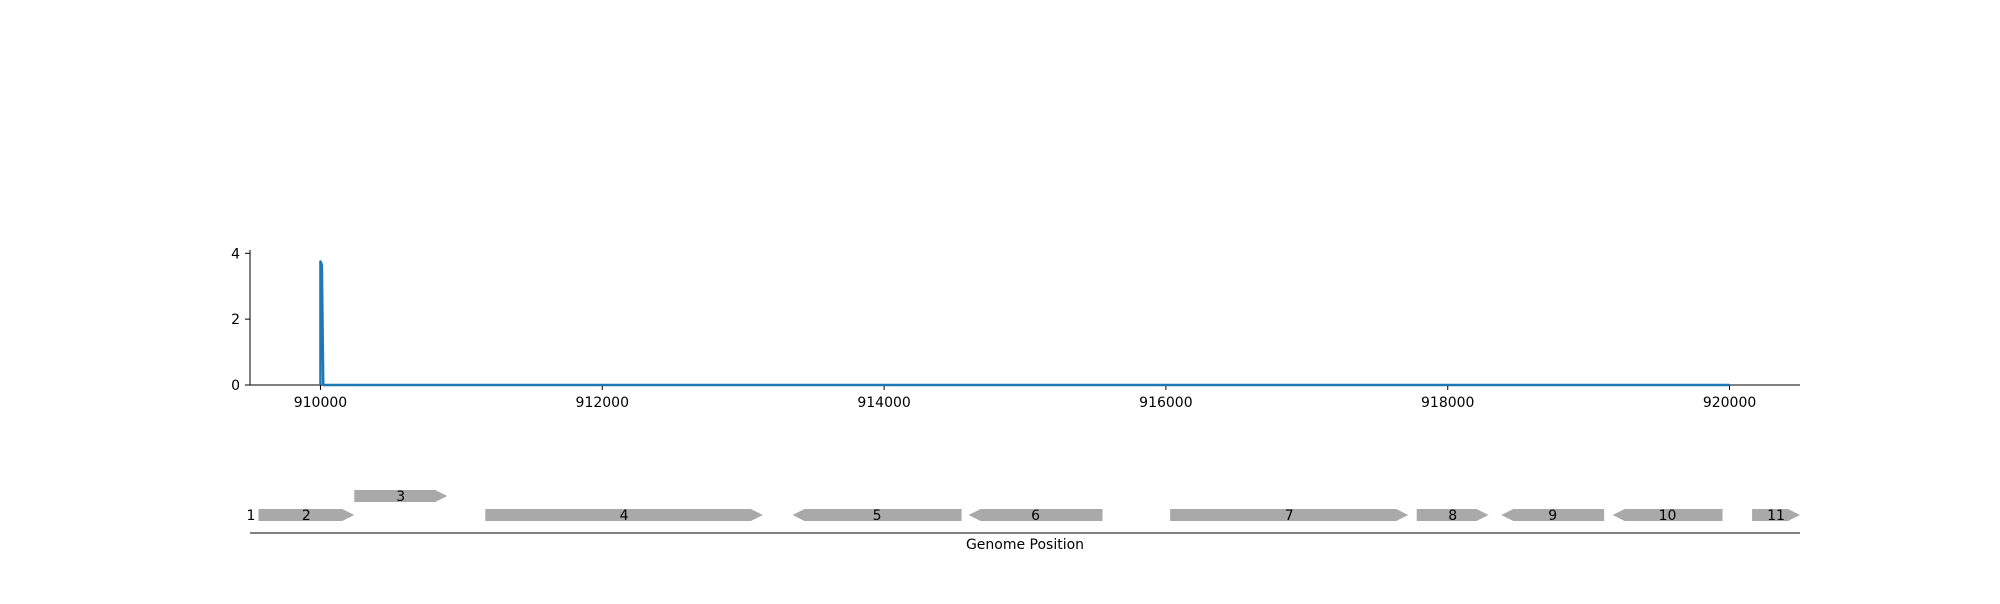 The image size is (2000, 604). What do you see at coordinates (883, 403) in the screenshot?
I see `x-tick-label: 914000` at bounding box center [883, 403].